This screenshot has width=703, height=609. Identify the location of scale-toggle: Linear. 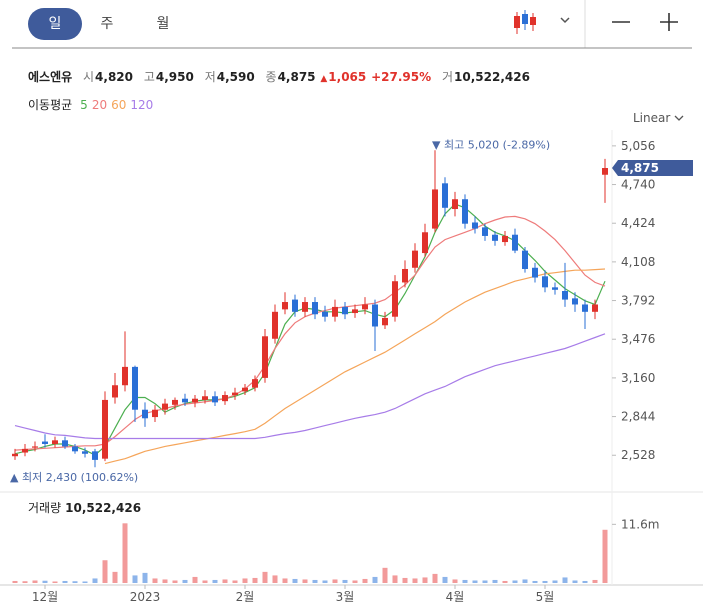
(658, 118).